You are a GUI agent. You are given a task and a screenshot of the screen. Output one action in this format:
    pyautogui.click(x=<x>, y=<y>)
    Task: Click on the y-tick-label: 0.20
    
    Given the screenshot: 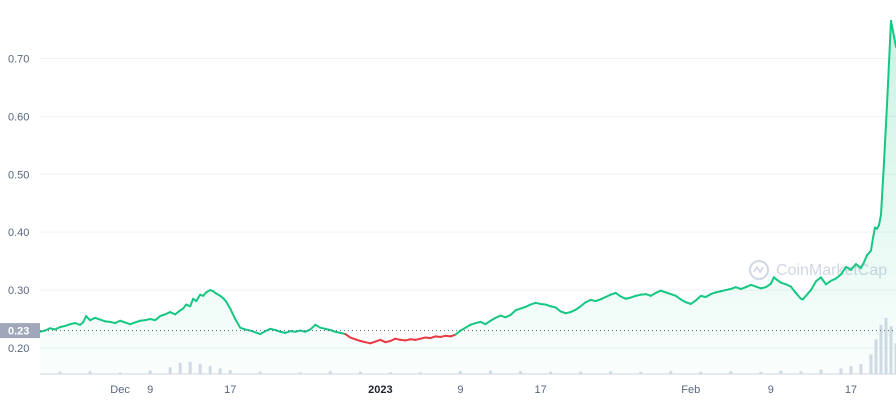 What is the action you would take?
    pyautogui.click(x=18, y=349)
    